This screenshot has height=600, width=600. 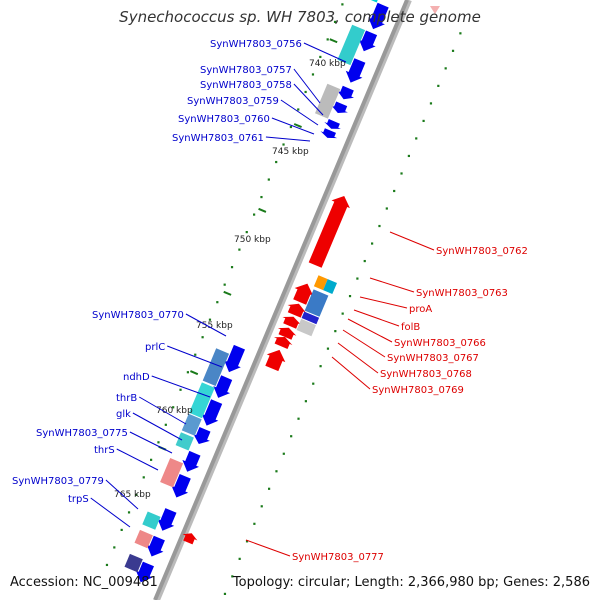 I want to click on reverse-gene-label: SynWH7803_0762, so click(x=482, y=251).